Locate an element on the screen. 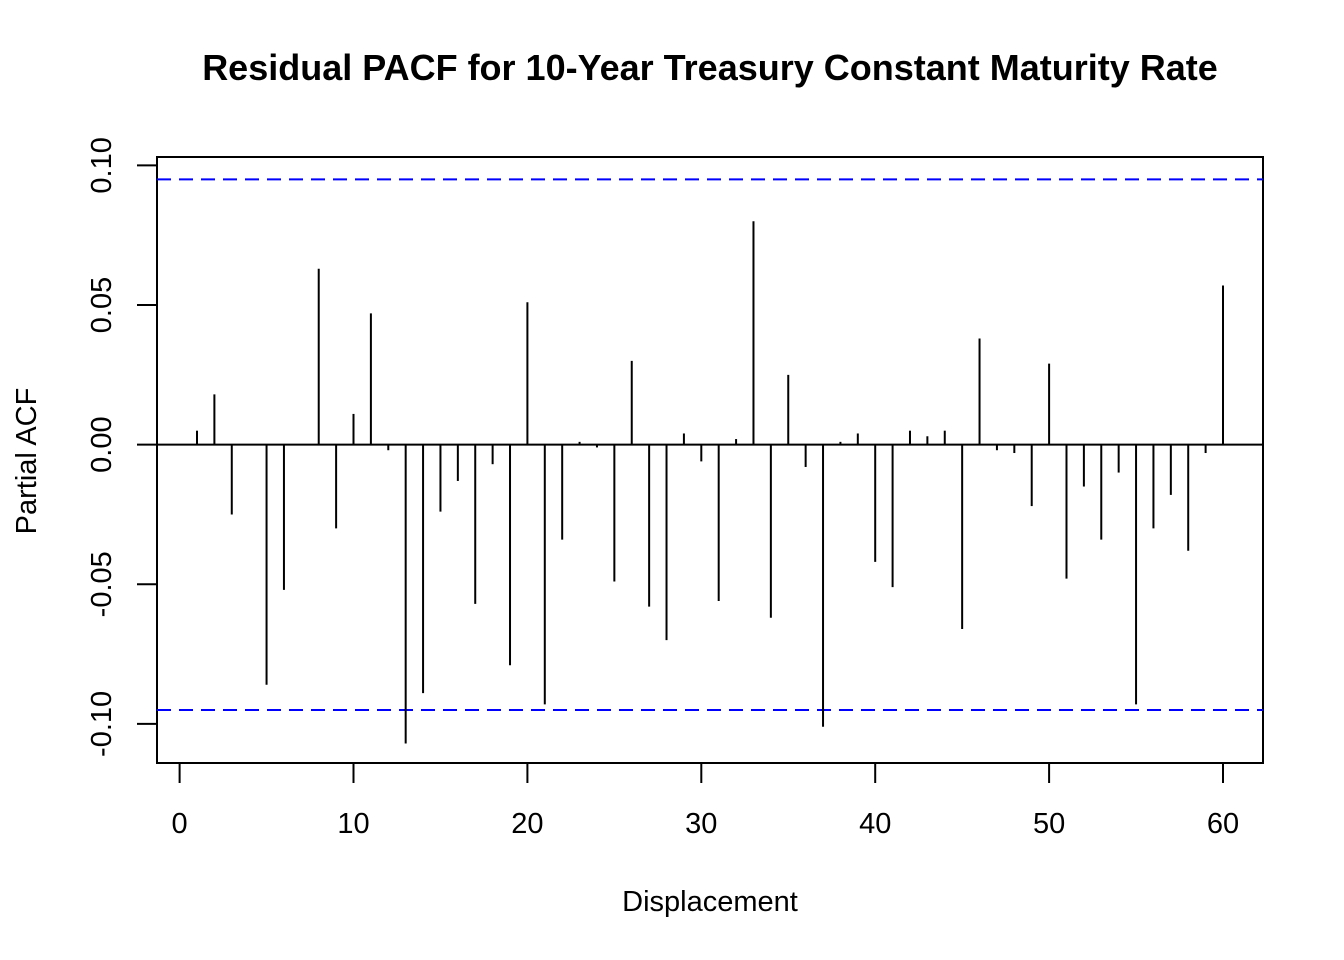  x-axis-label: Displacement is located at coordinates (710, 902).